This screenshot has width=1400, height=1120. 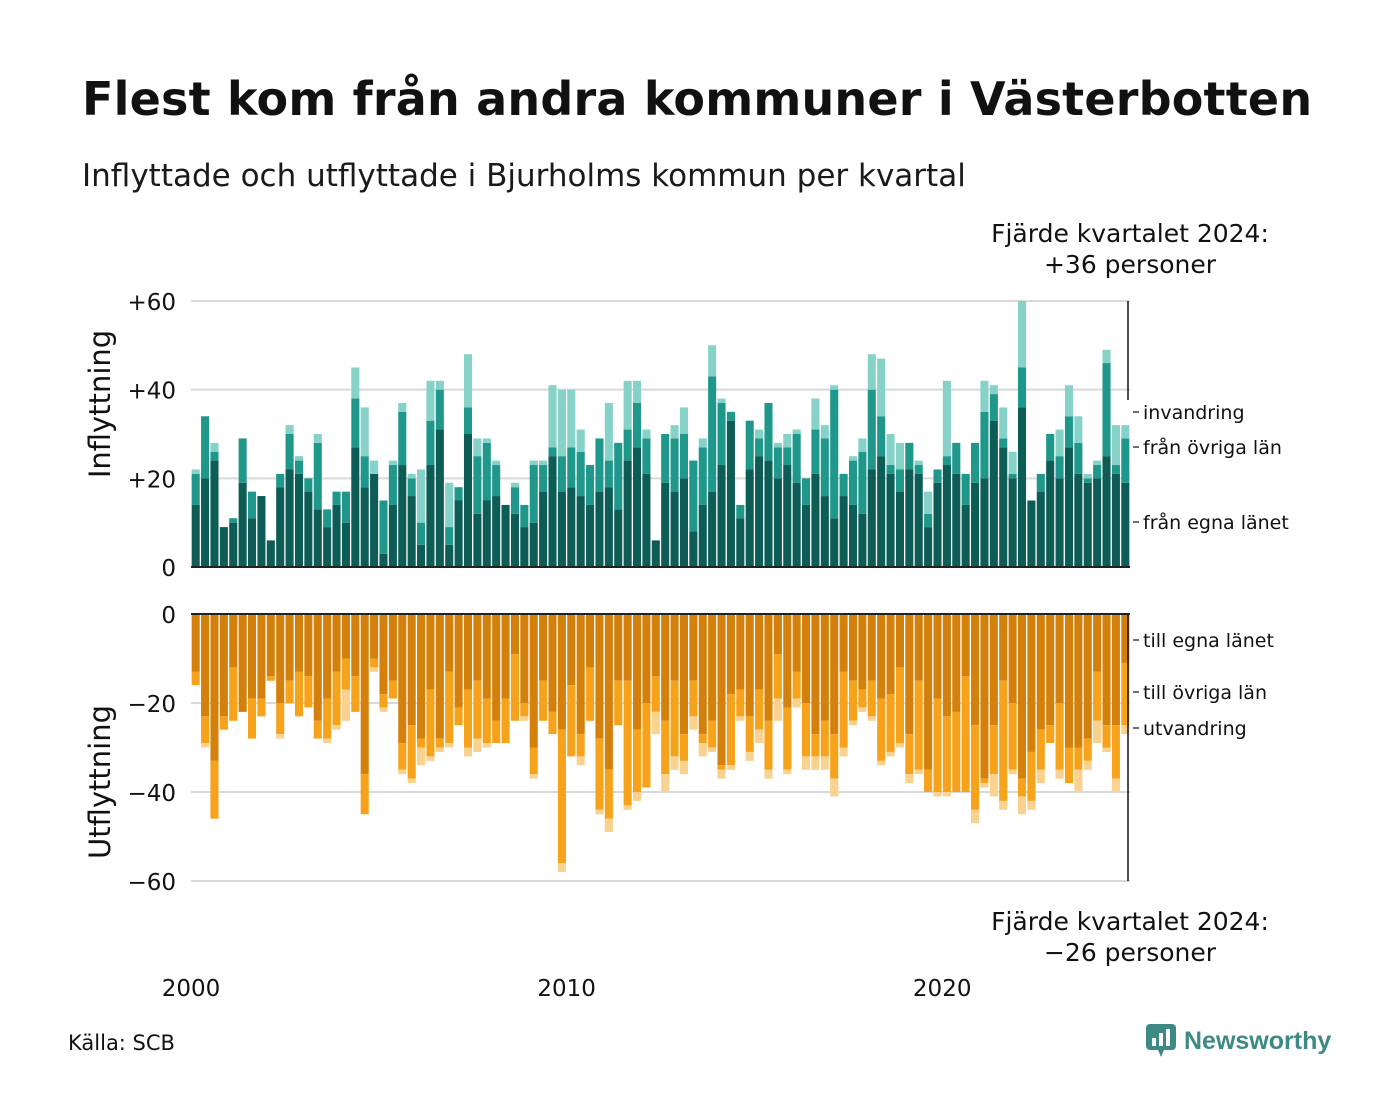 I want to click on source-note: Källa: SCB, so click(x=121, y=1043).